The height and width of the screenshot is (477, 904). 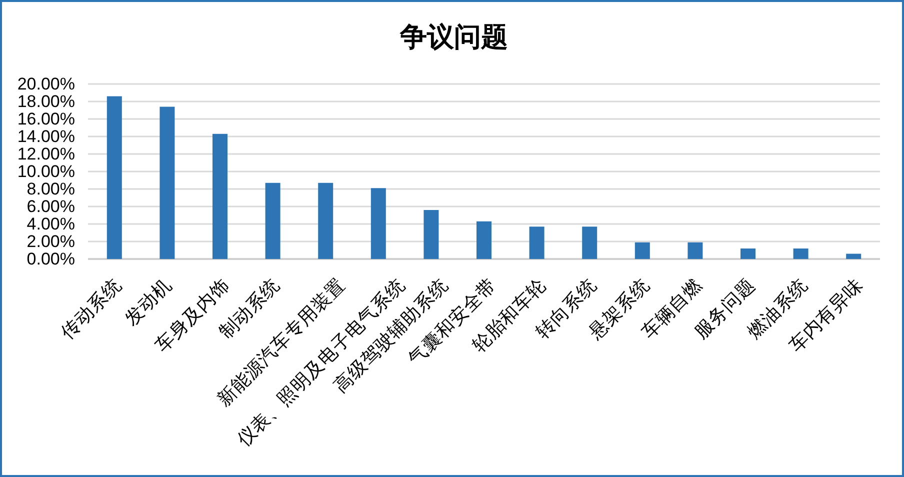 What do you see at coordinates (46, 84) in the screenshot?
I see `y-tick-label: 20.00%` at bounding box center [46, 84].